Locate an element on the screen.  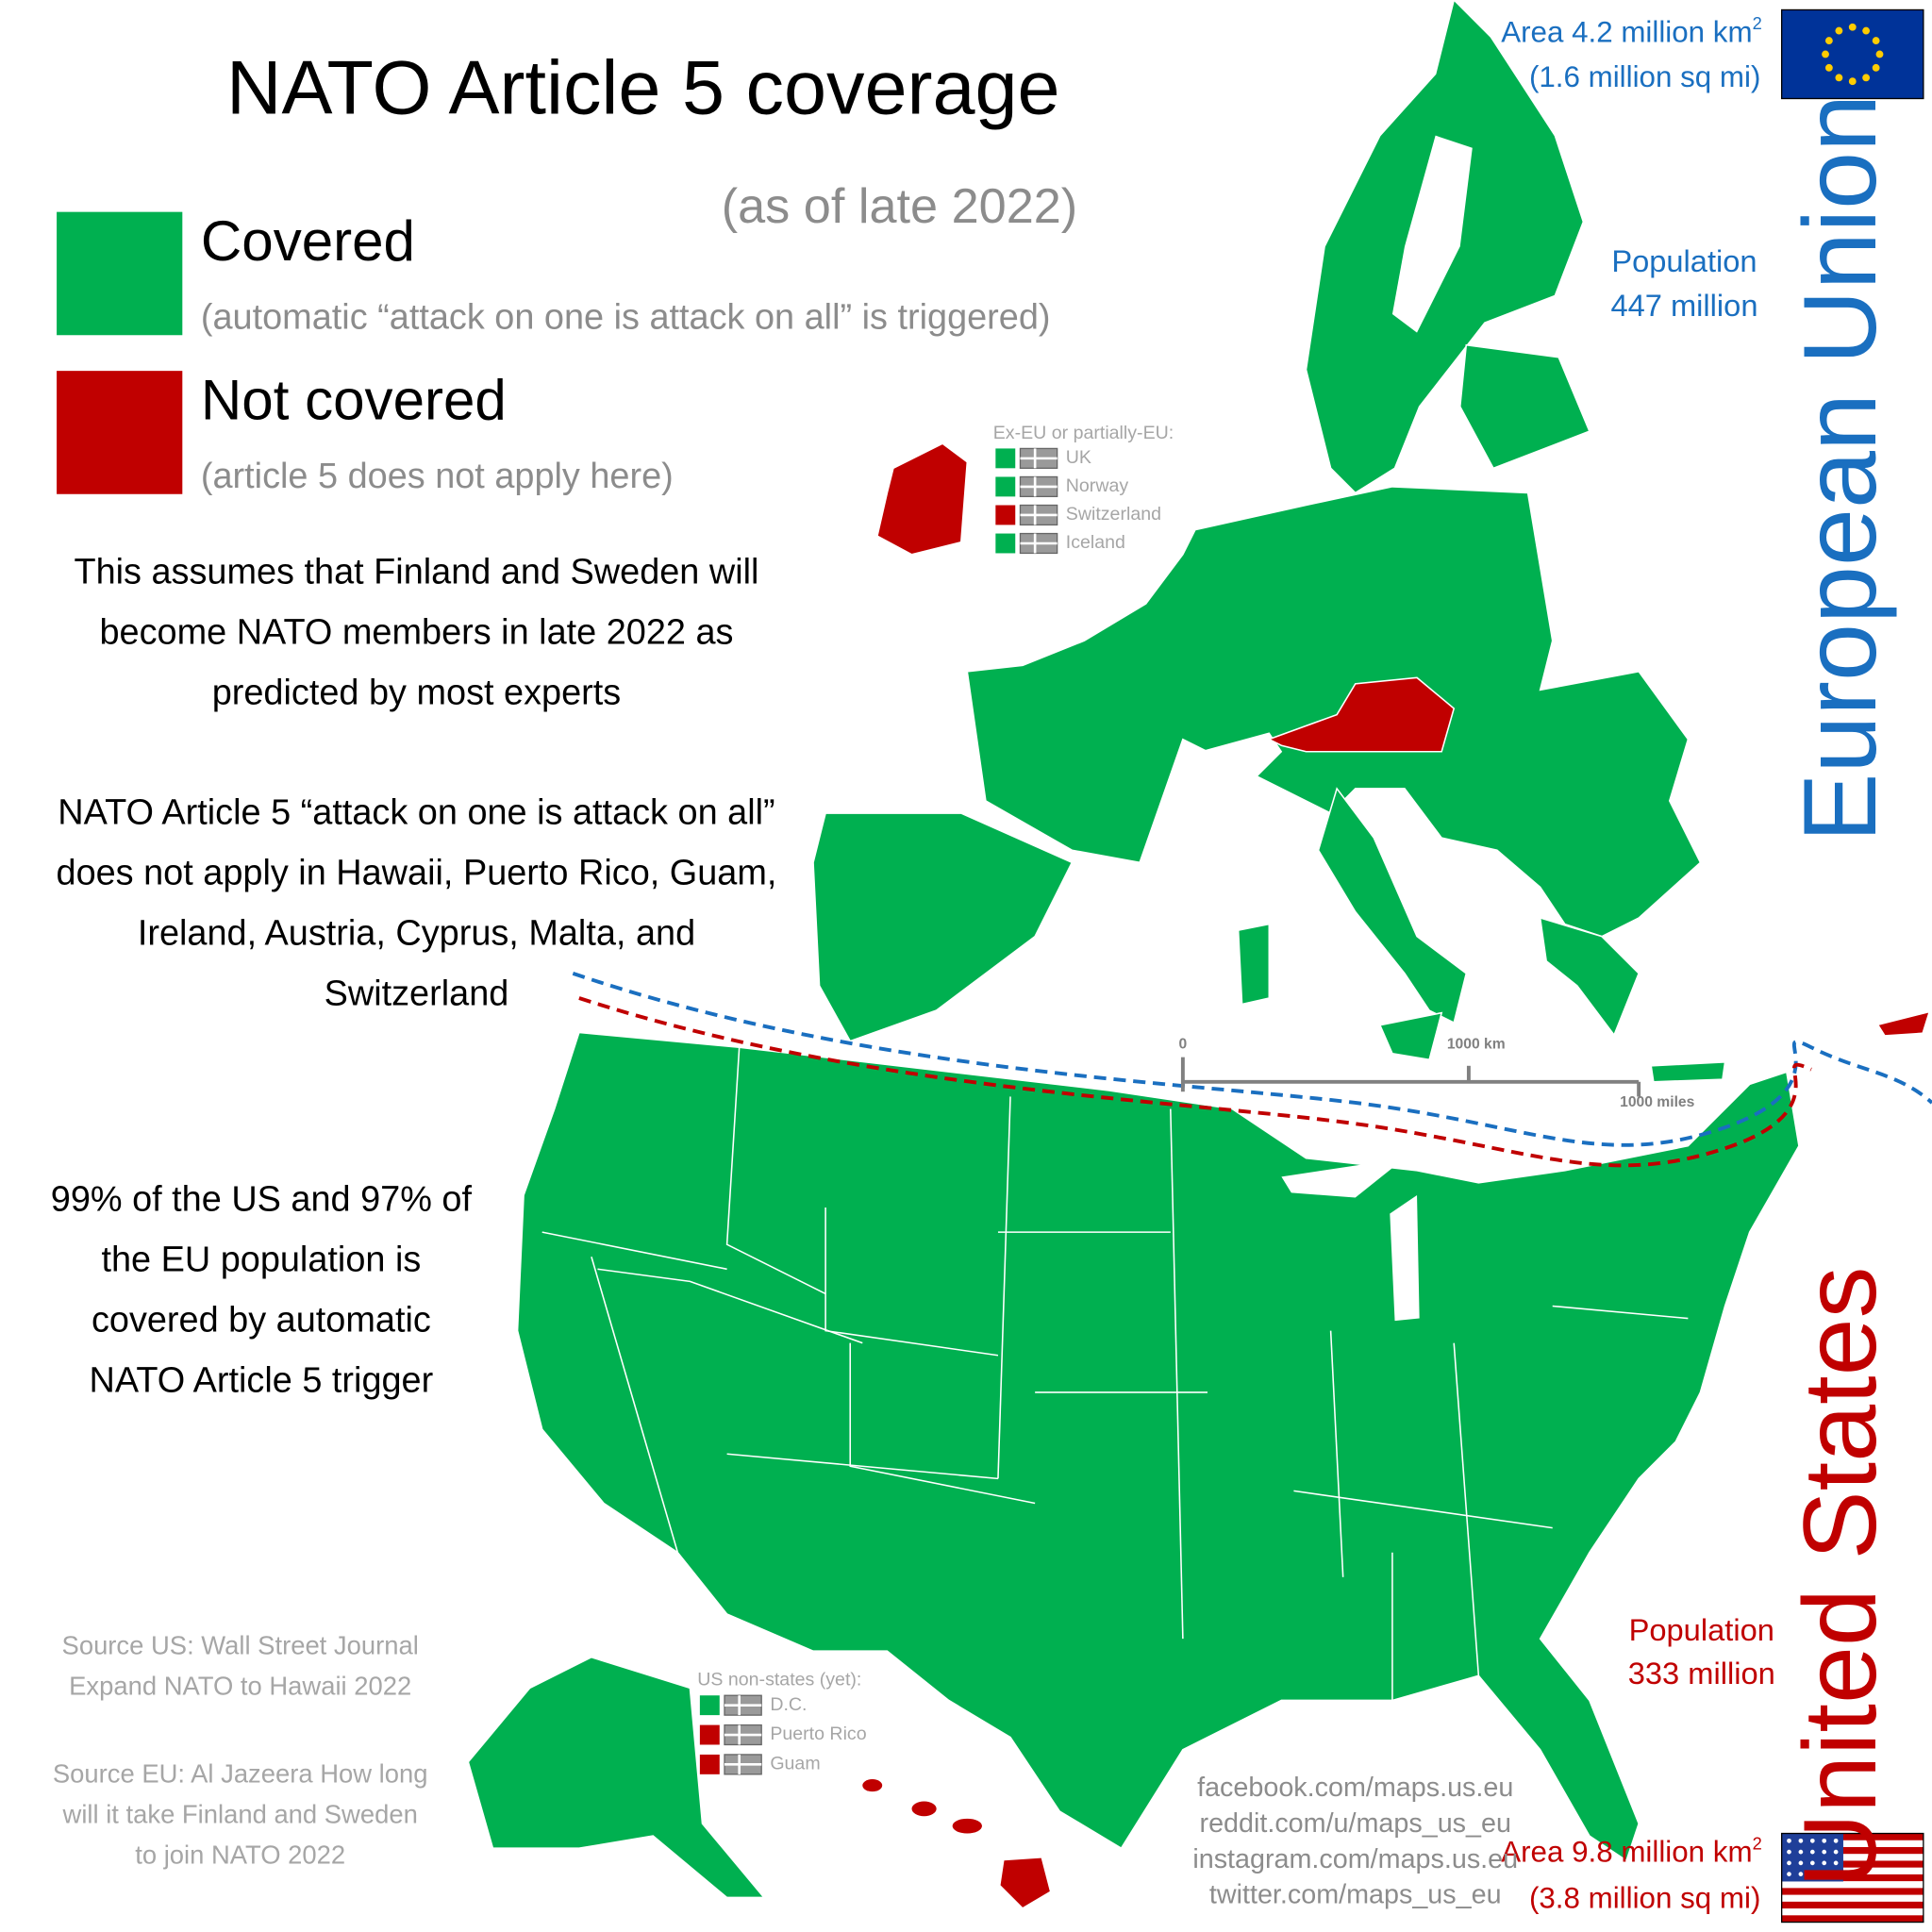
note-line: predicted by most experts is located at coordinates (416, 693).